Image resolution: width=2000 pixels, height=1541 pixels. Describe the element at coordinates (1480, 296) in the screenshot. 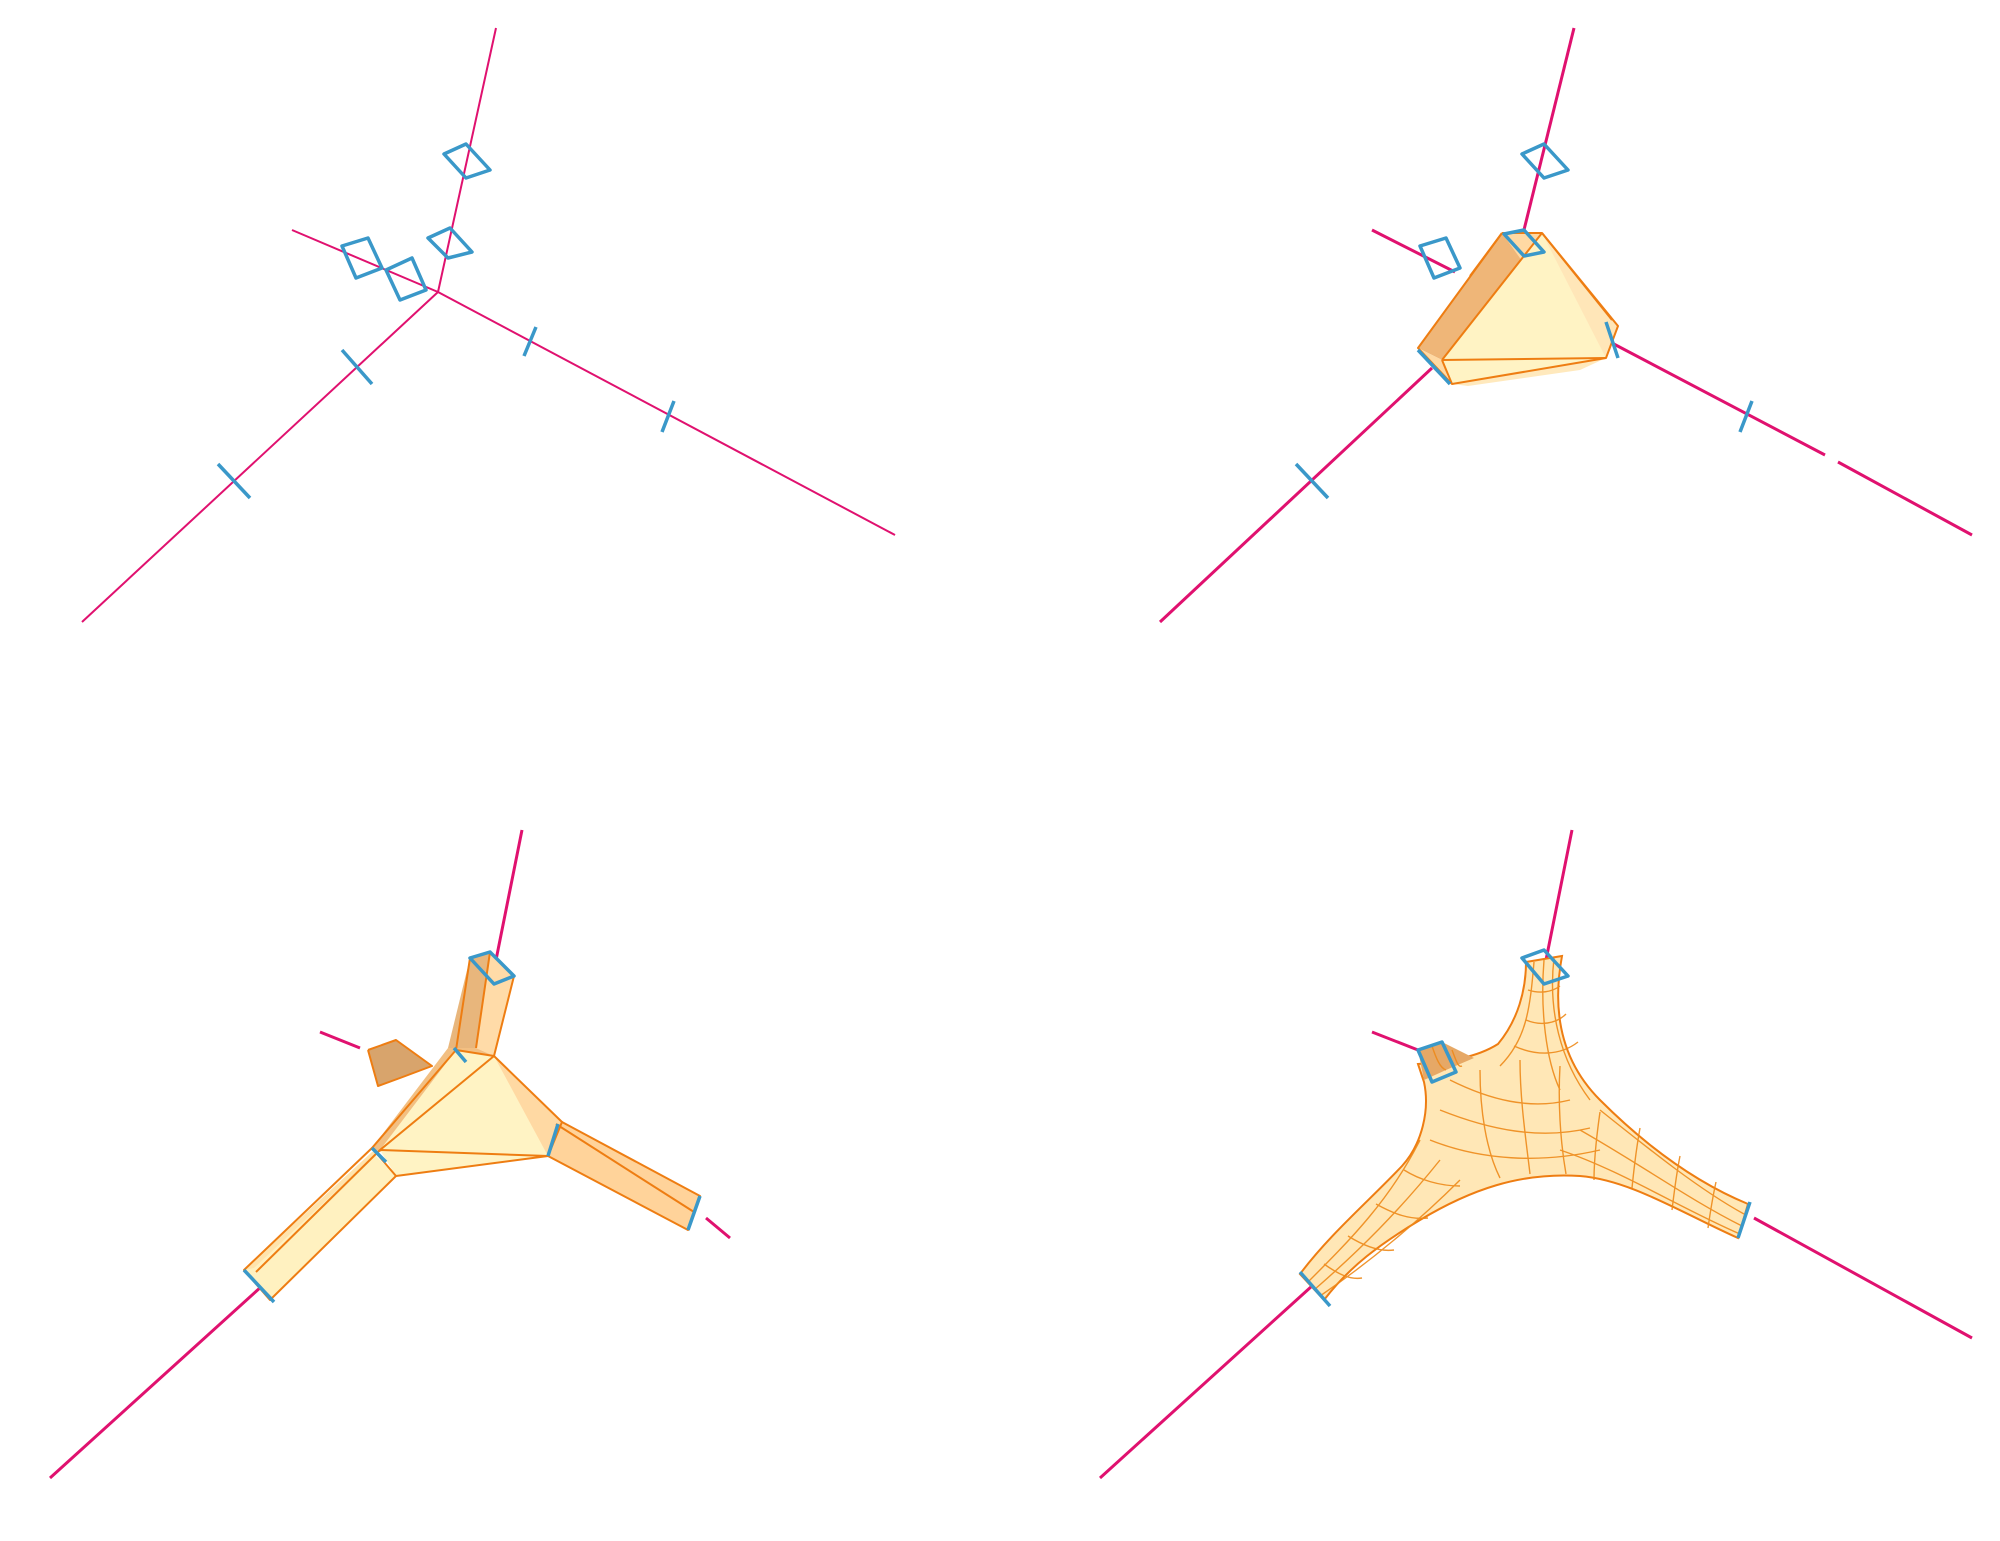

I see `hull-face-back-left` at that location.